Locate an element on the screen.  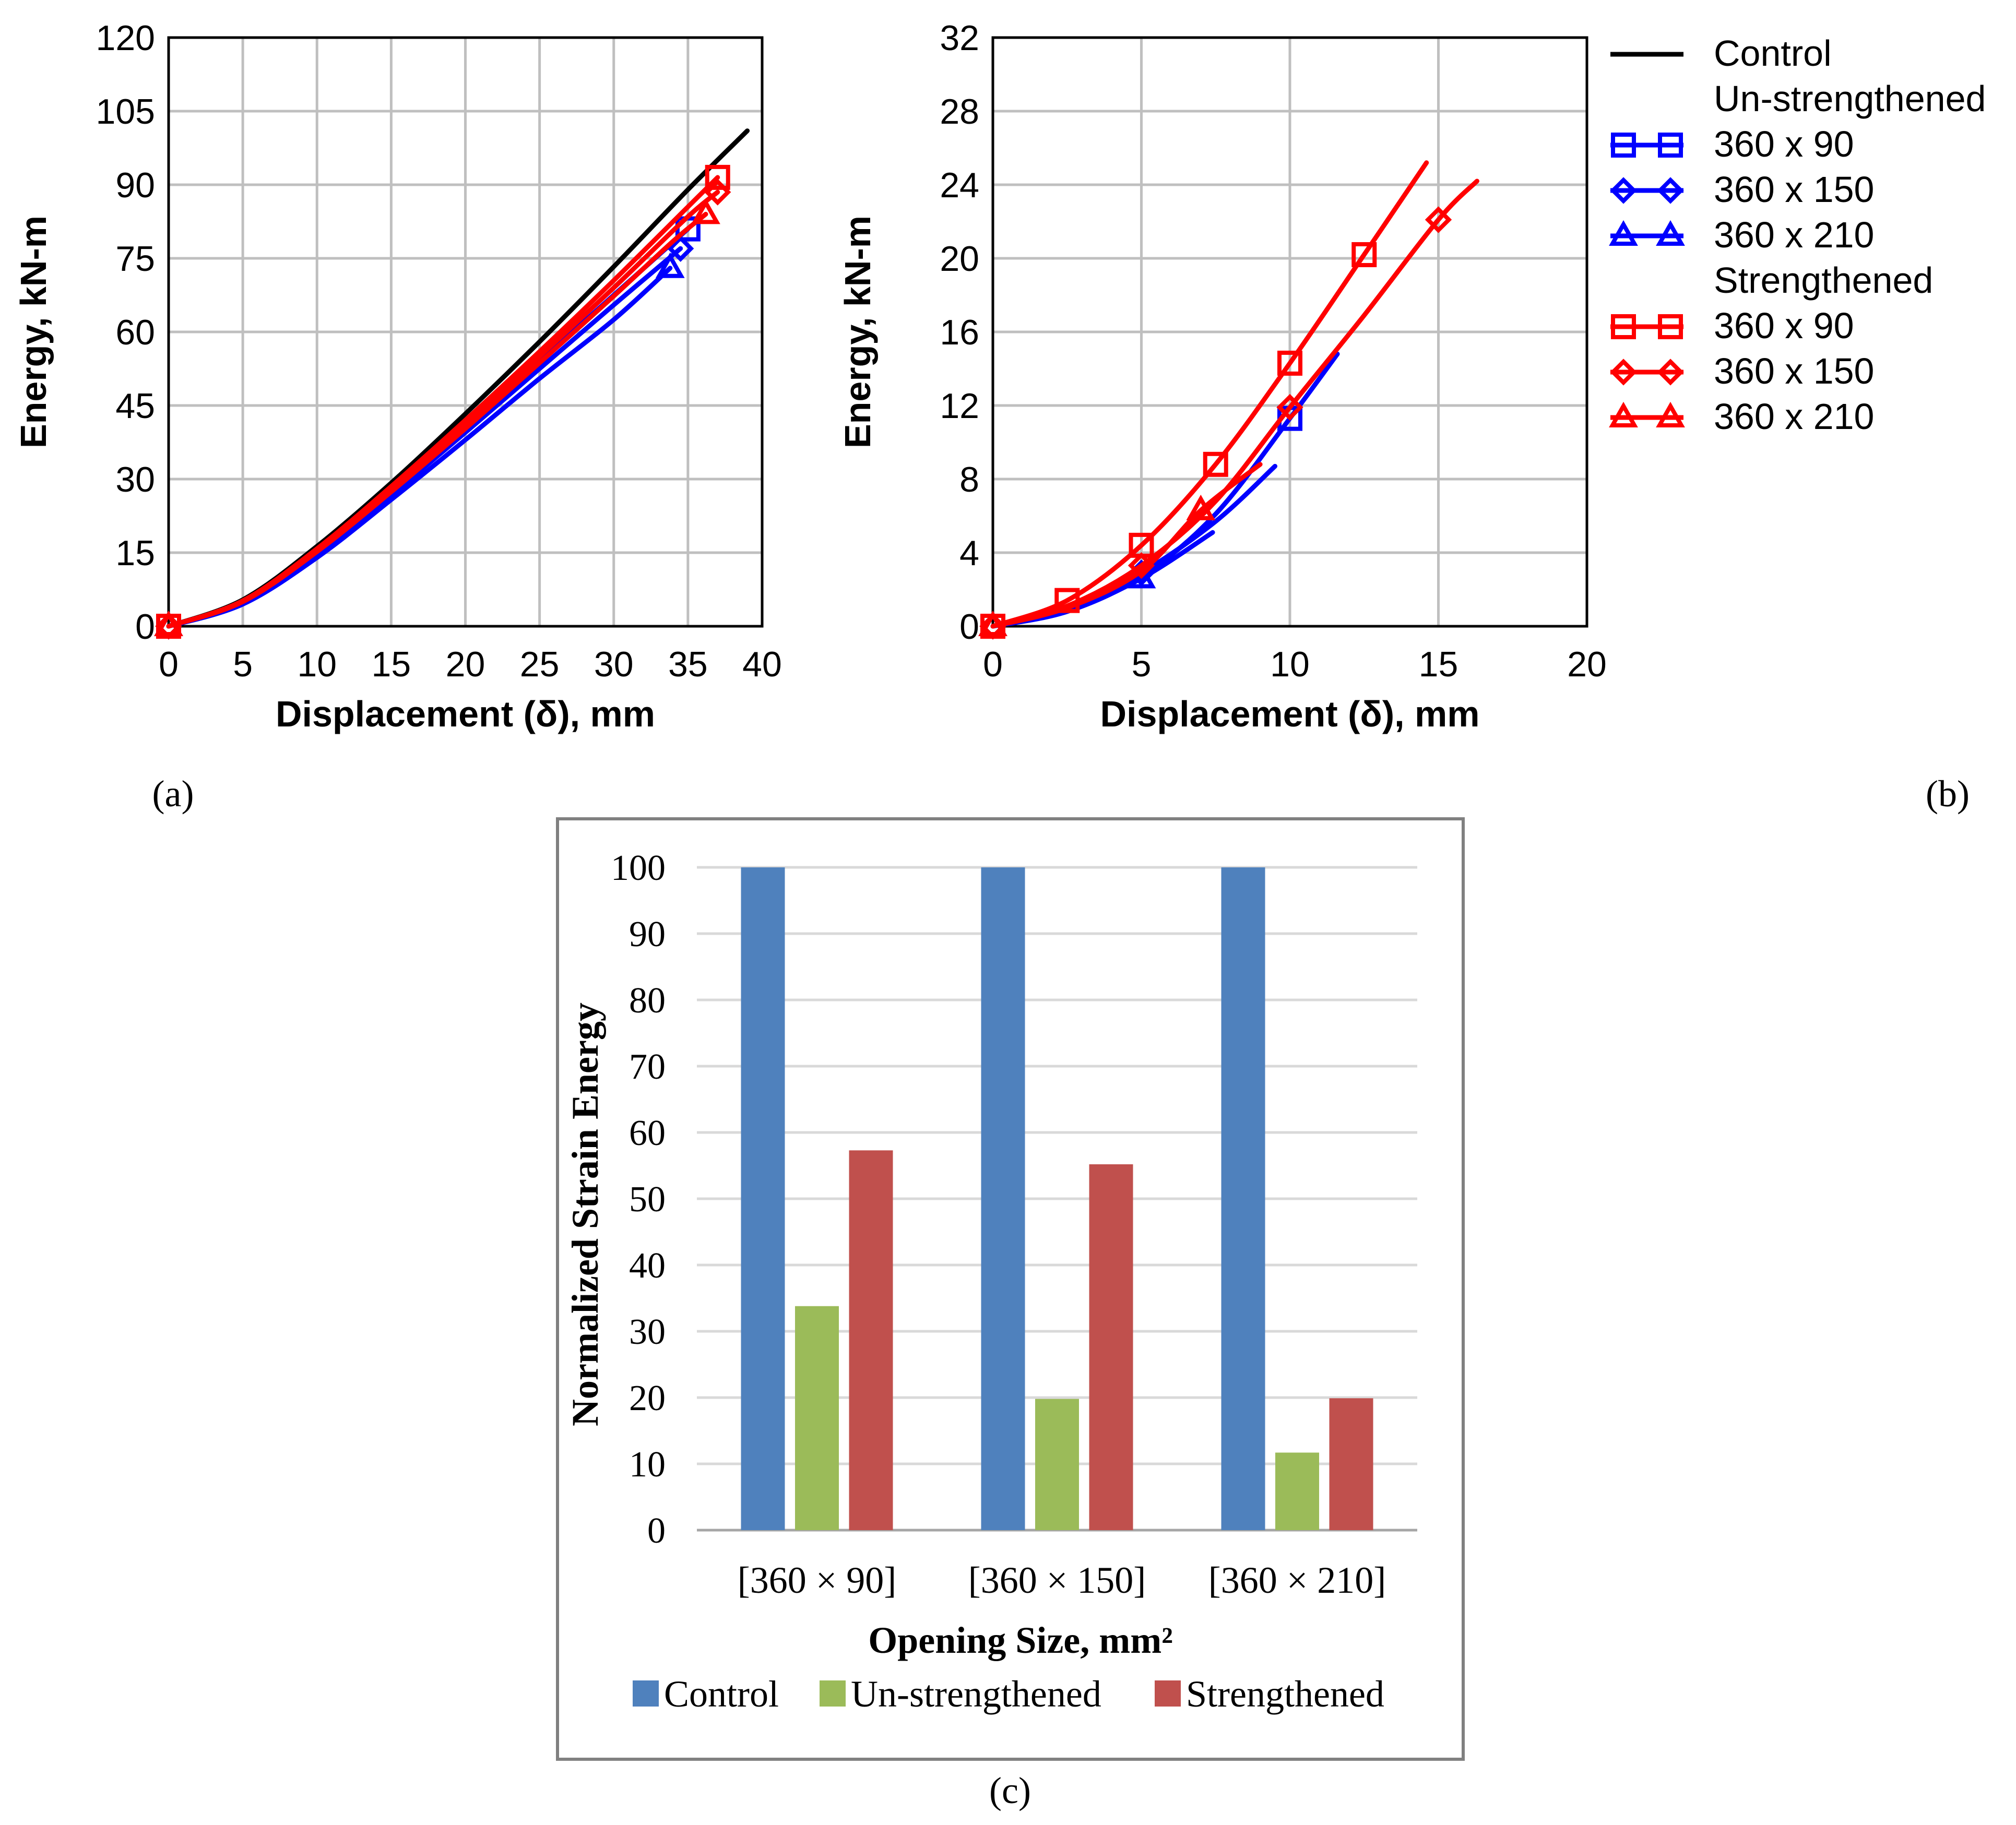
x-tick-label: 20 is located at coordinates (465, 664).